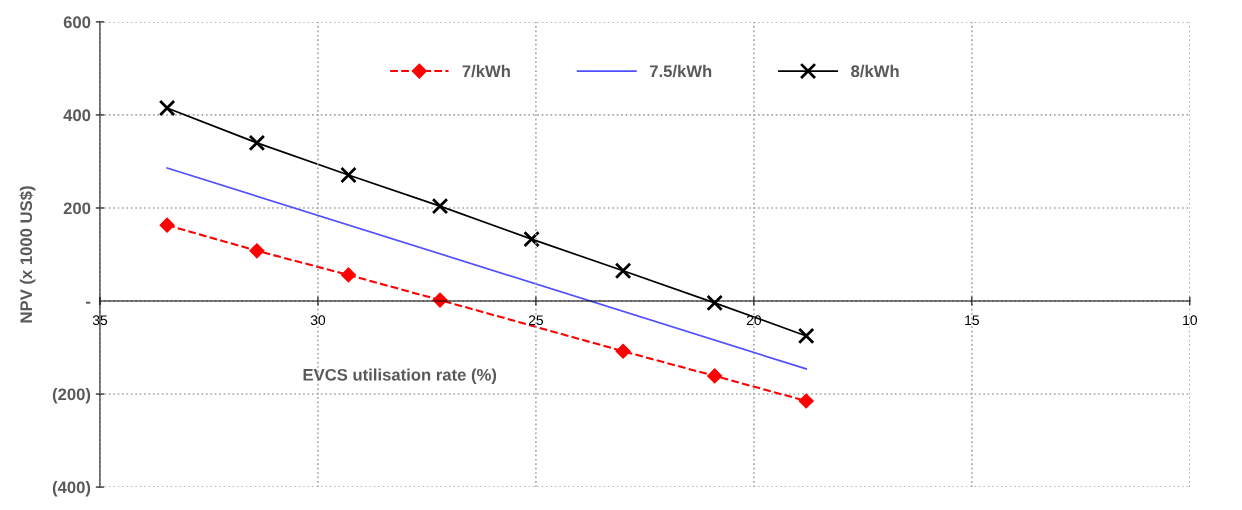  Describe the element at coordinates (318, 320) in the screenshot. I see `x-tick-label: 30` at that location.